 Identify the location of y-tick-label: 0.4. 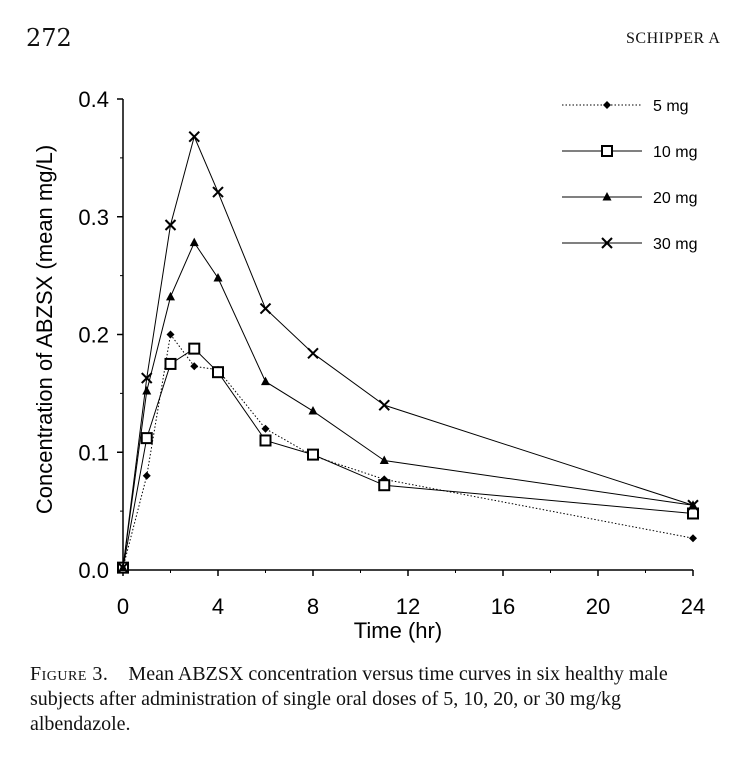
(93, 99).